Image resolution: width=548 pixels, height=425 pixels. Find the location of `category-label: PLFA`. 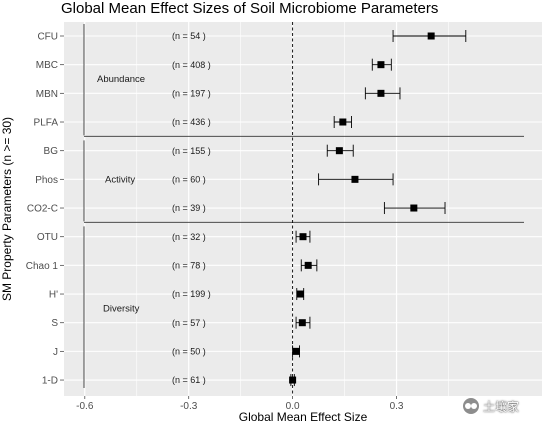

category-label: PLFA is located at coordinates (46, 123).